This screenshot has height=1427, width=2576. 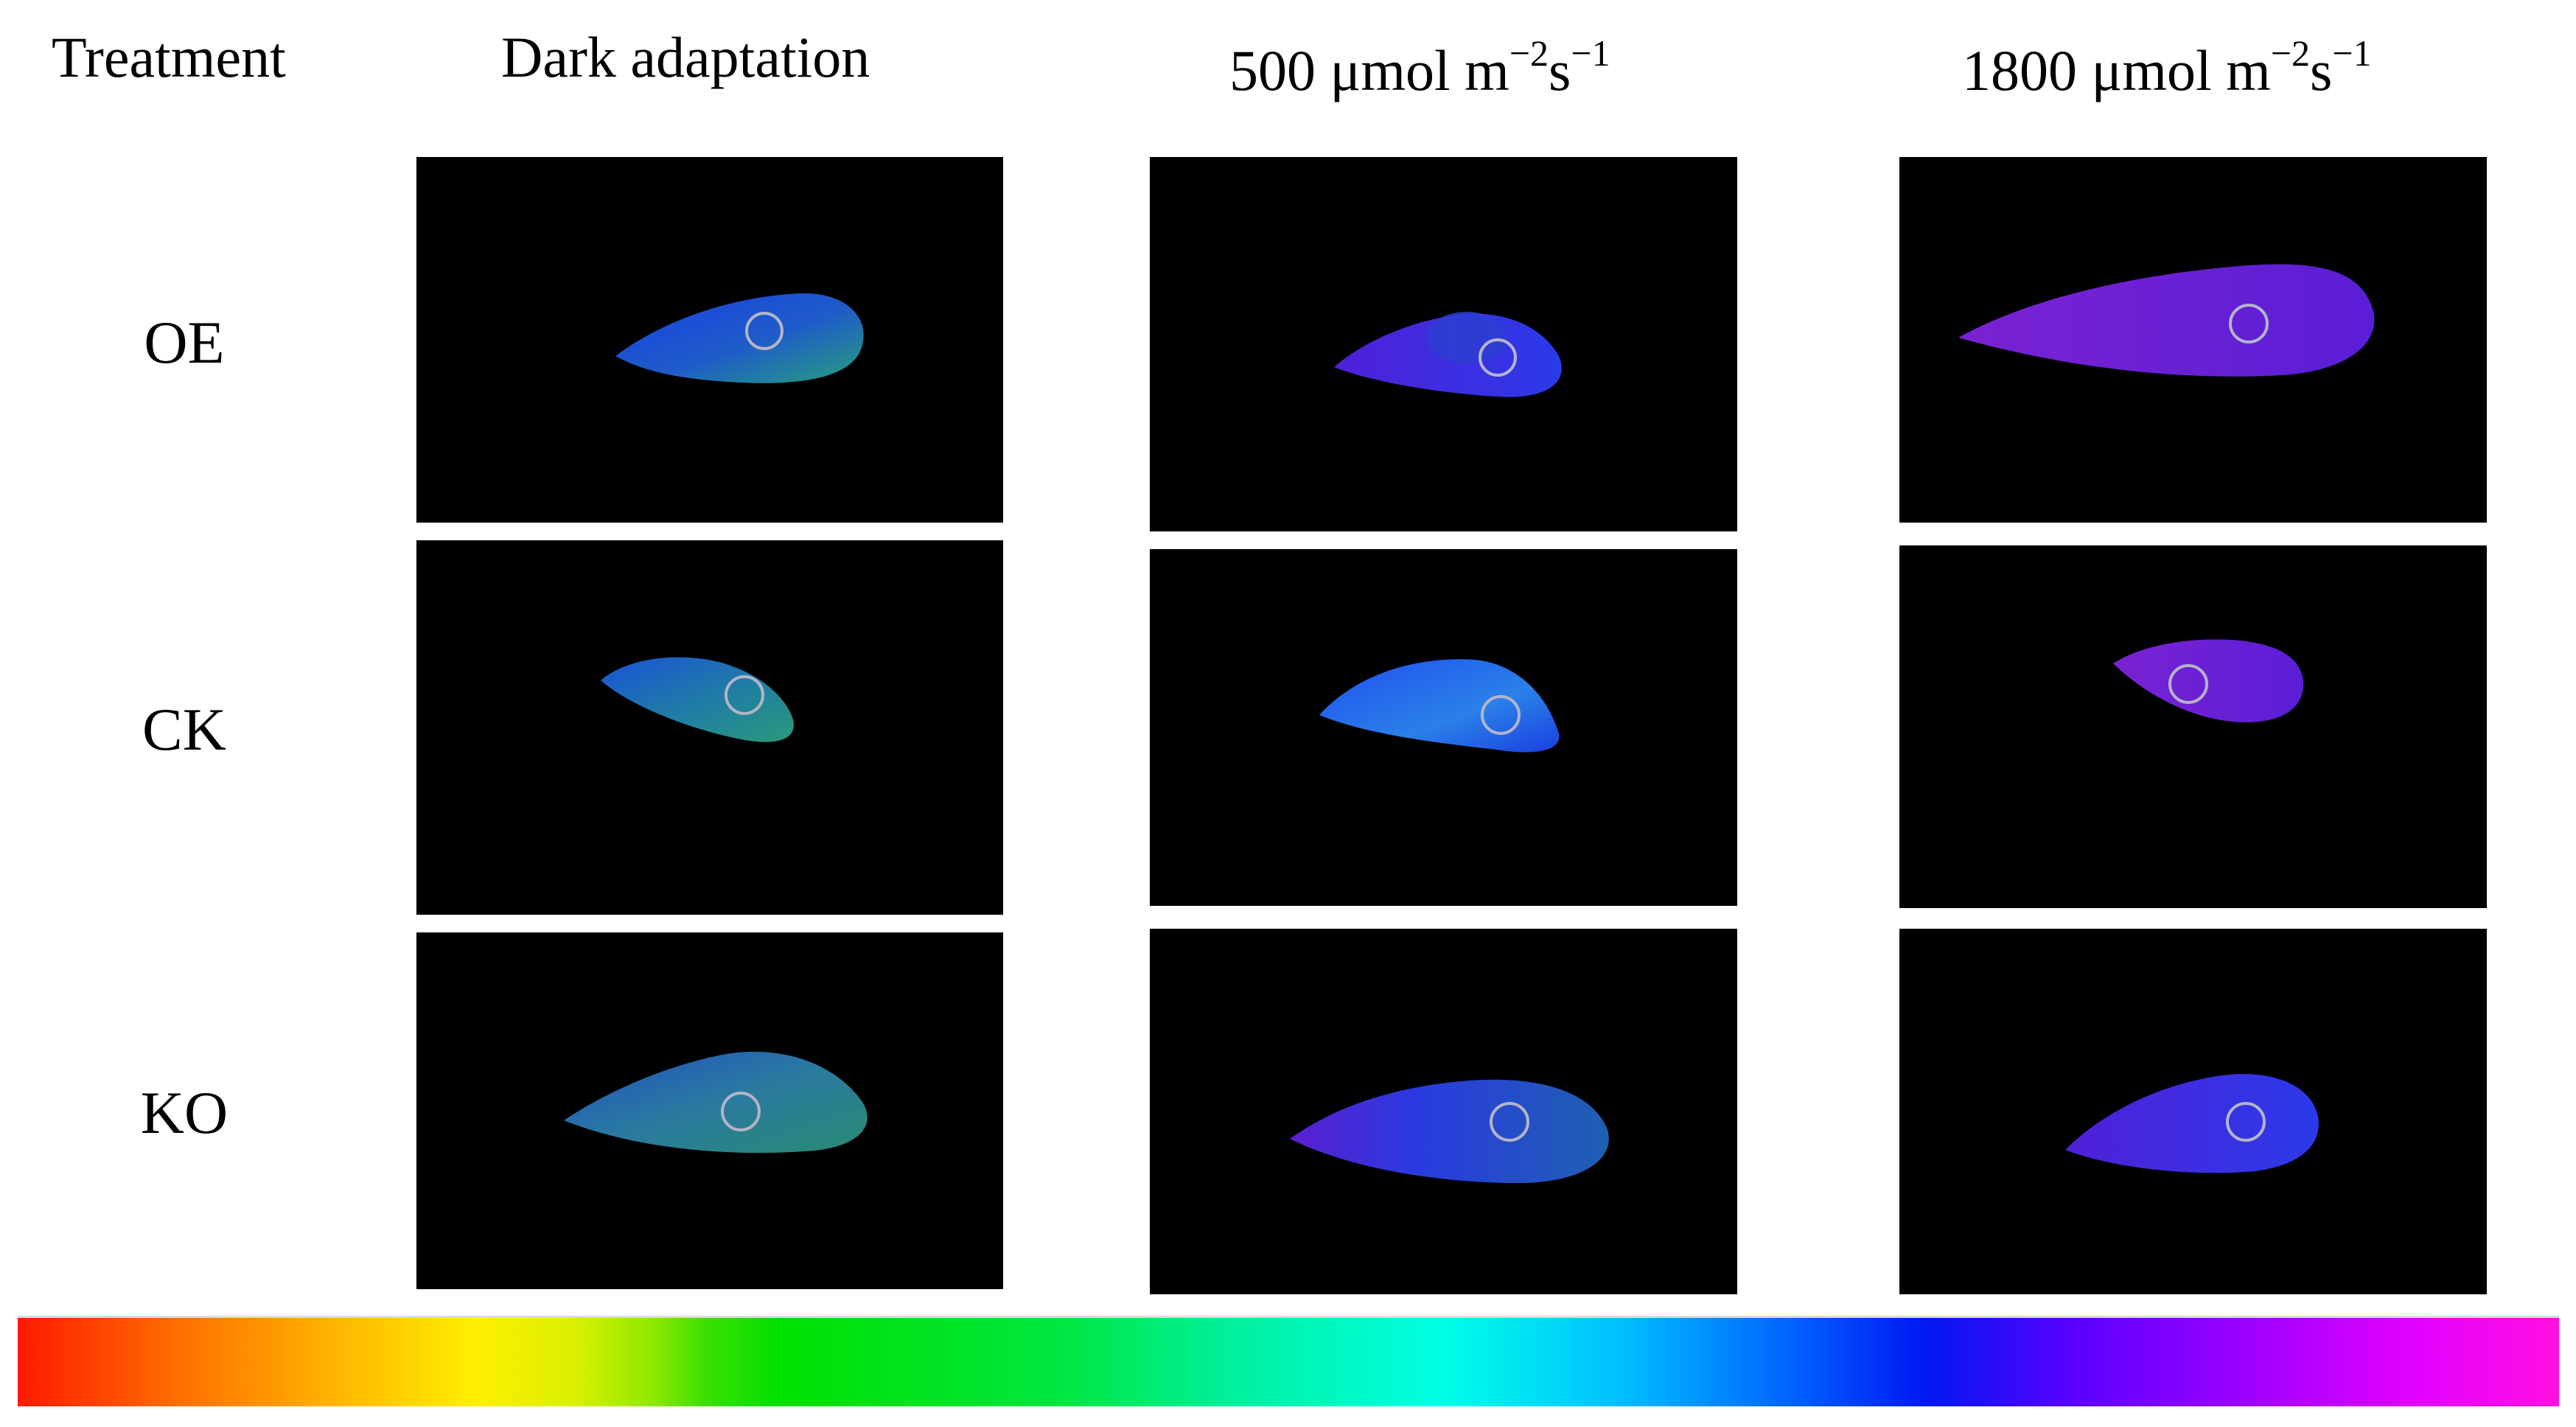 I want to click on header-500-unit: s, so click(x=1560, y=70).